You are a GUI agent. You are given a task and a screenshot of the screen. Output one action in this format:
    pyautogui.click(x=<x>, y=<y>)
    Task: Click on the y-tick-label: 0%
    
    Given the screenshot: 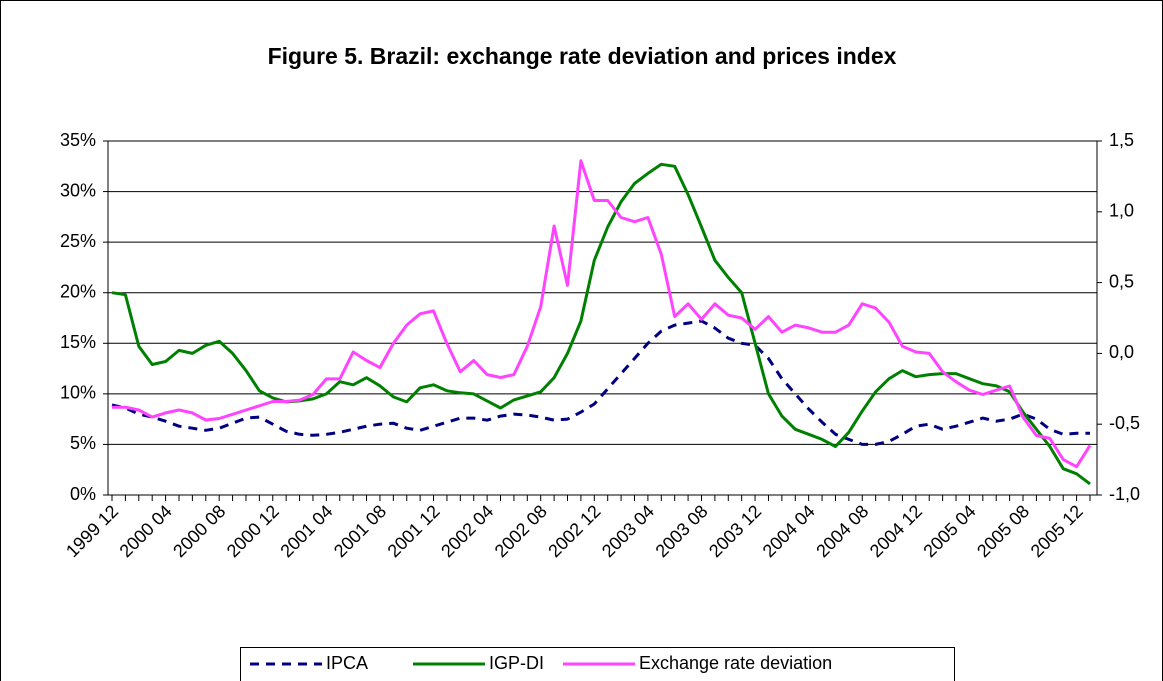 What is the action you would take?
    pyautogui.click(x=83, y=494)
    